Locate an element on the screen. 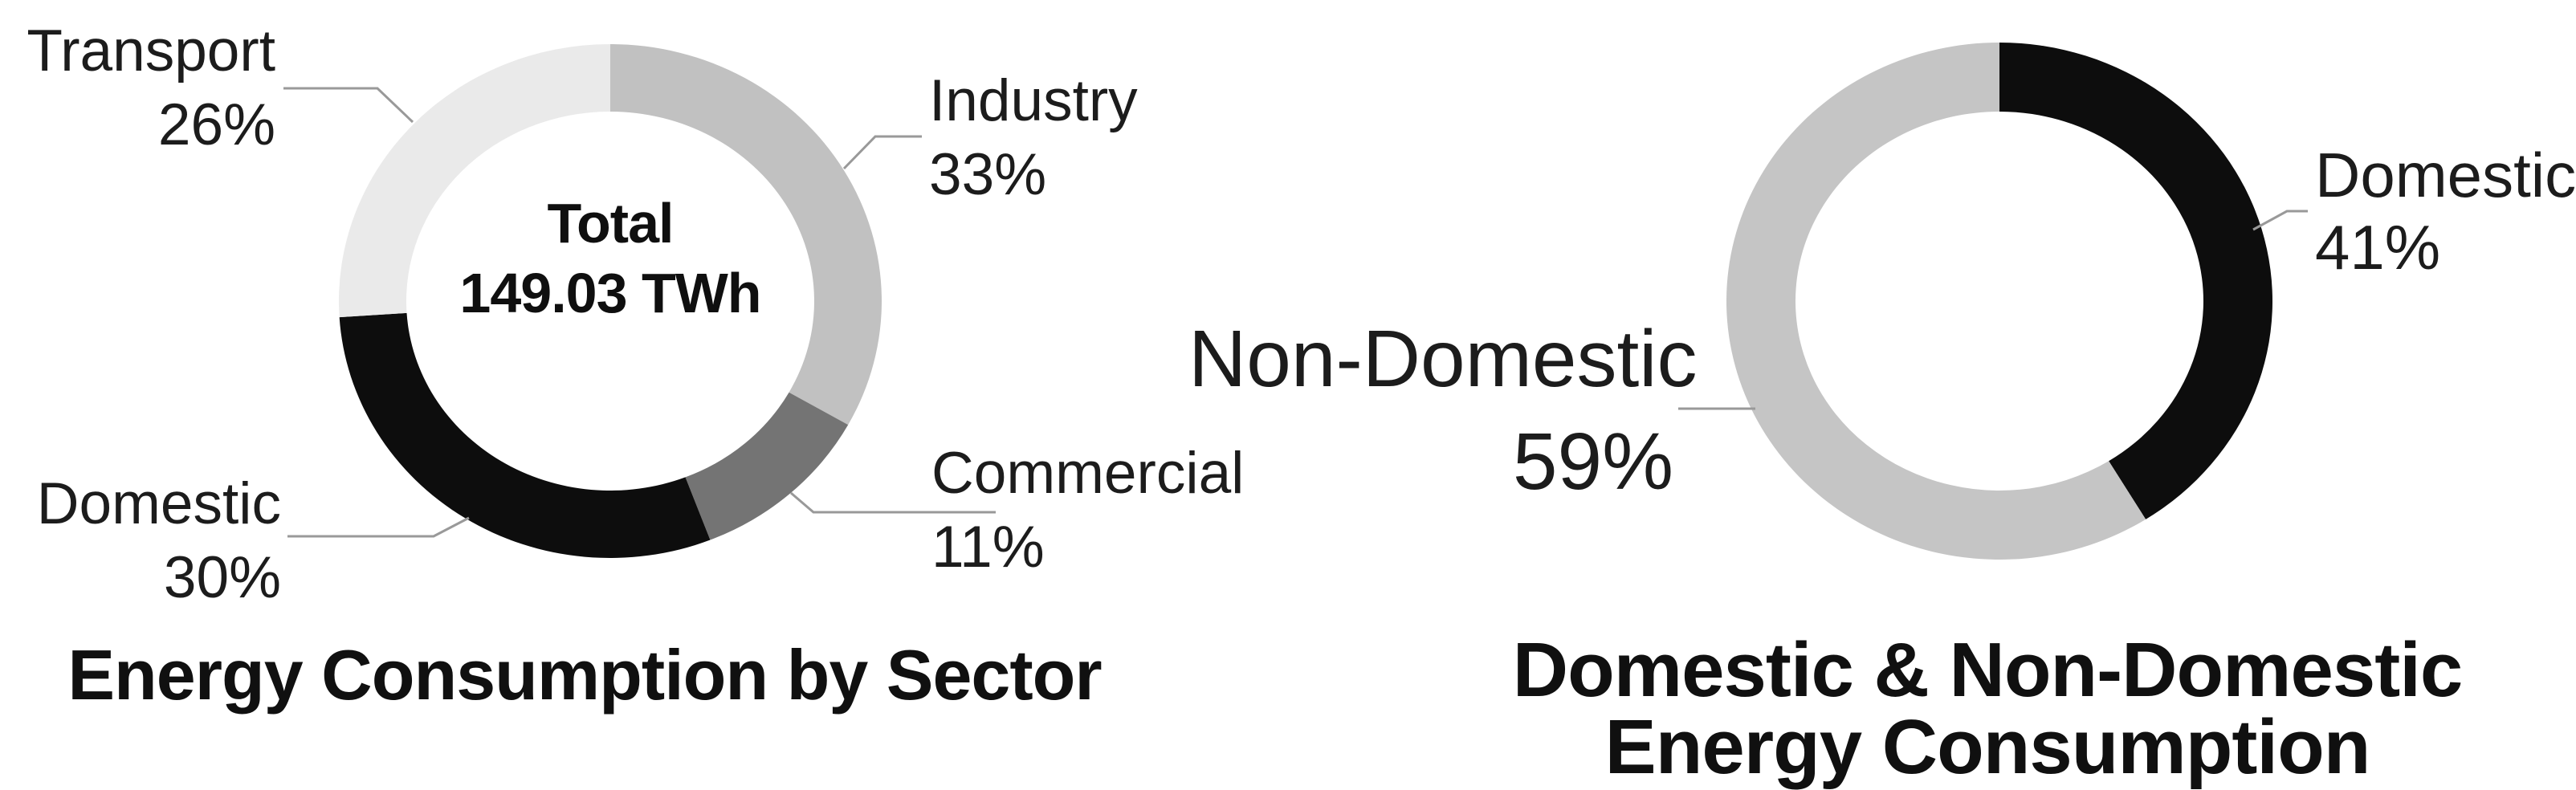 The image size is (2576, 790). donut-segment-non-domestic is located at coordinates (1936, 301).